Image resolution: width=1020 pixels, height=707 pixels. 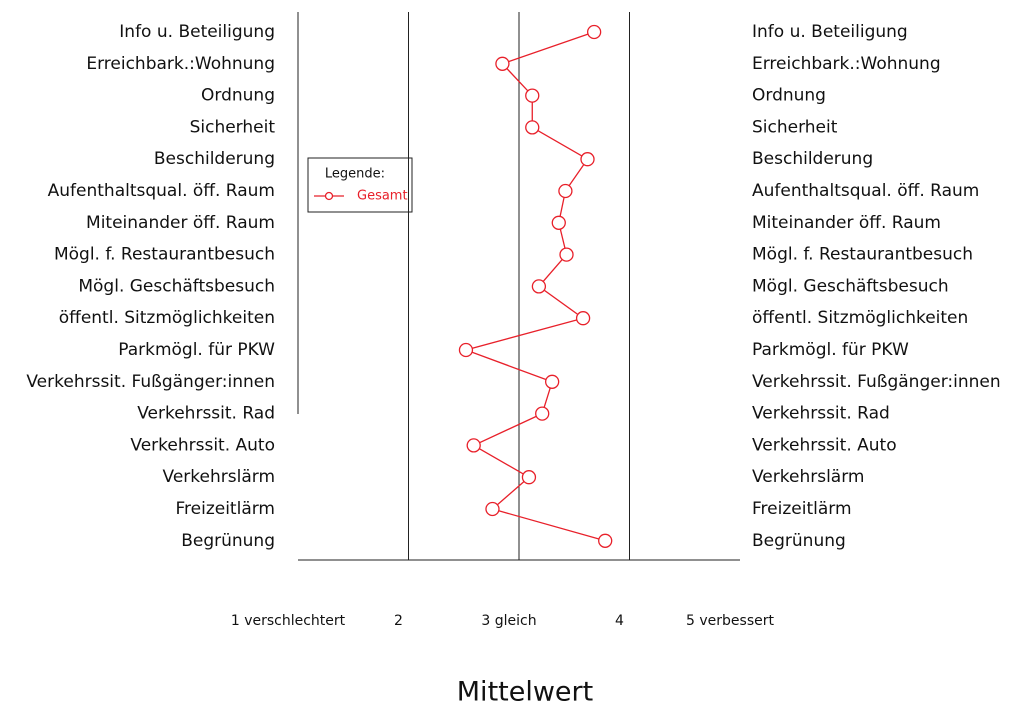 What do you see at coordinates (214, 159) in the screenshot?
I see `y-tick-label: Beschilderung` at bounding box center [214, 159].